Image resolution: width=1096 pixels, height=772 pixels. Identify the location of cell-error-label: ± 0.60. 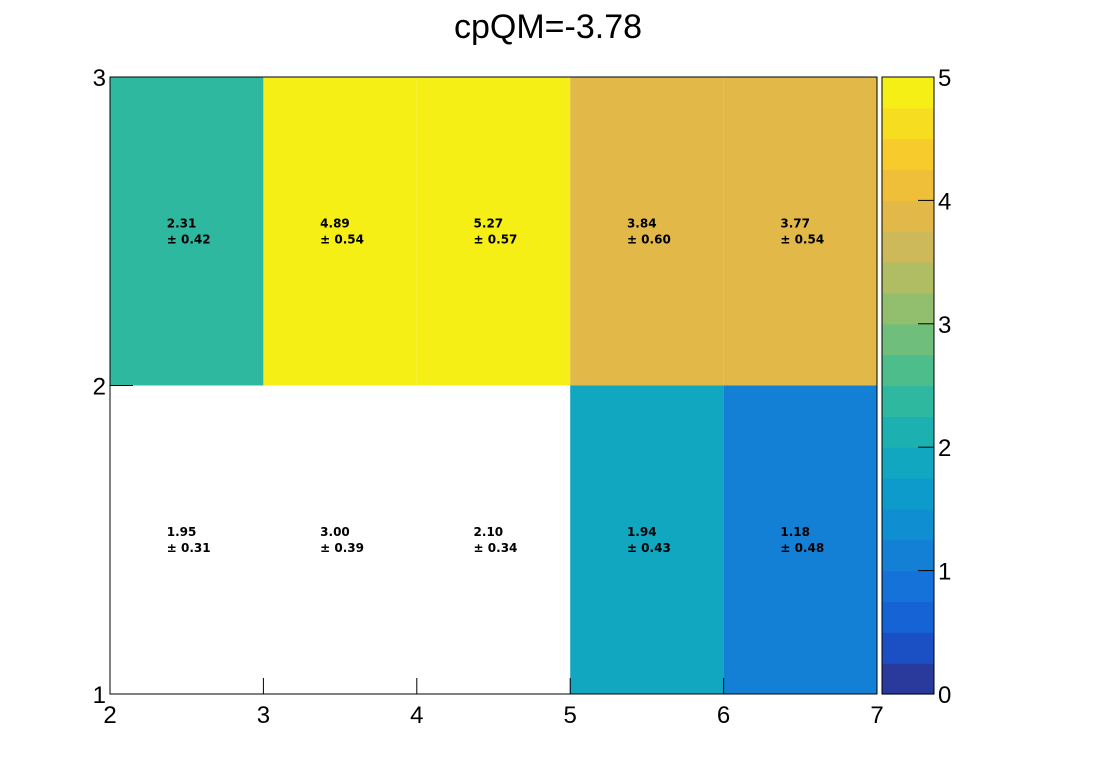
(649, 239).